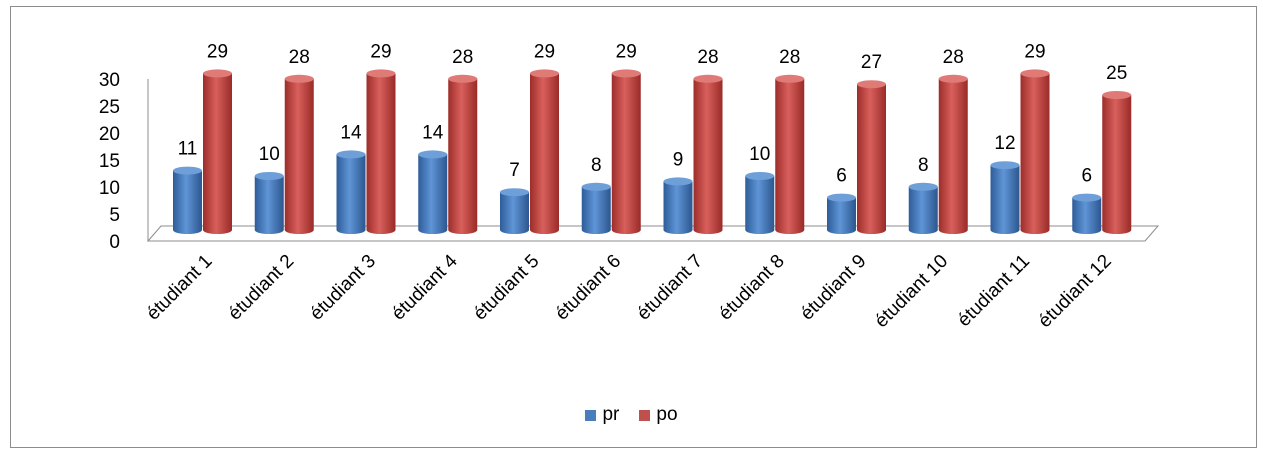  Describe the element at coordinates (911, 291) in the screenshot. I see `x-tick-label: étudiant 10` at that location.